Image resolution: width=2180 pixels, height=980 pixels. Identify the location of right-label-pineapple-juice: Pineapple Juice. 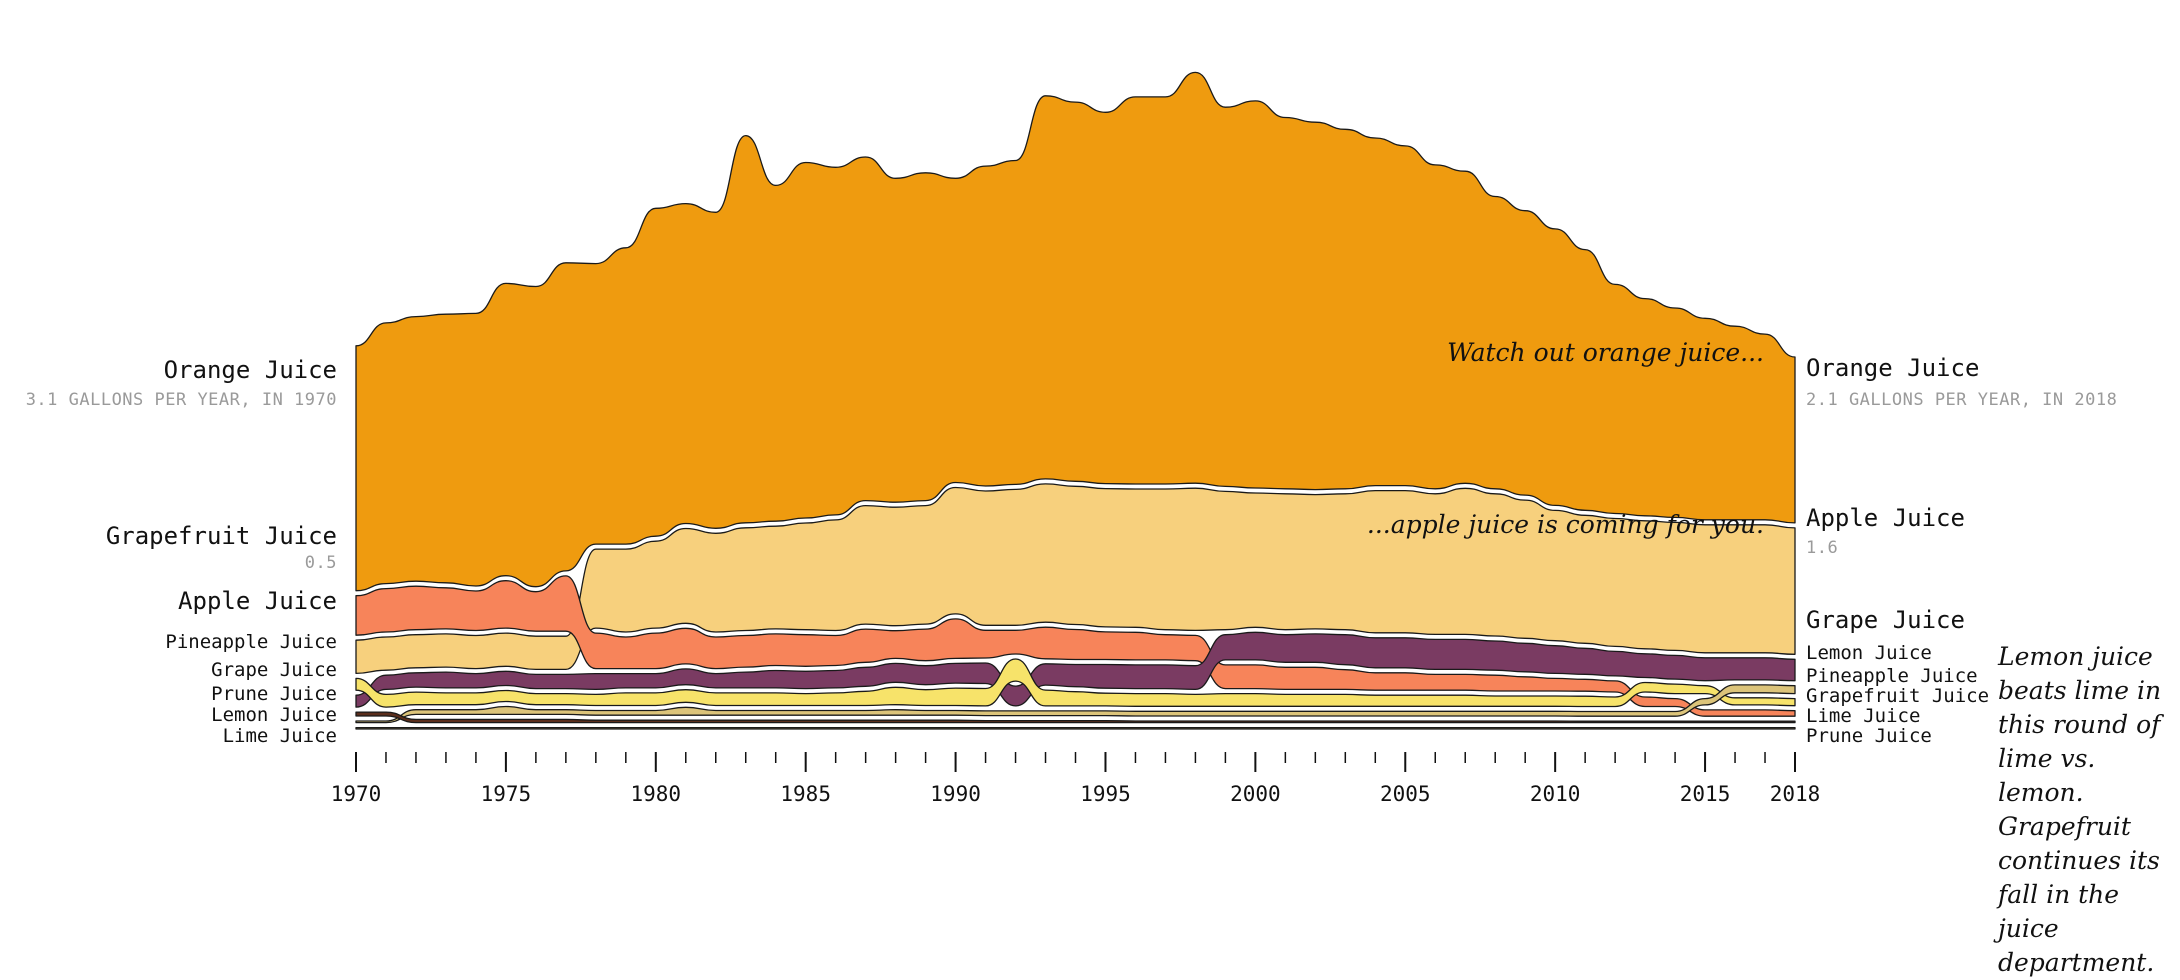
(1892, 676).